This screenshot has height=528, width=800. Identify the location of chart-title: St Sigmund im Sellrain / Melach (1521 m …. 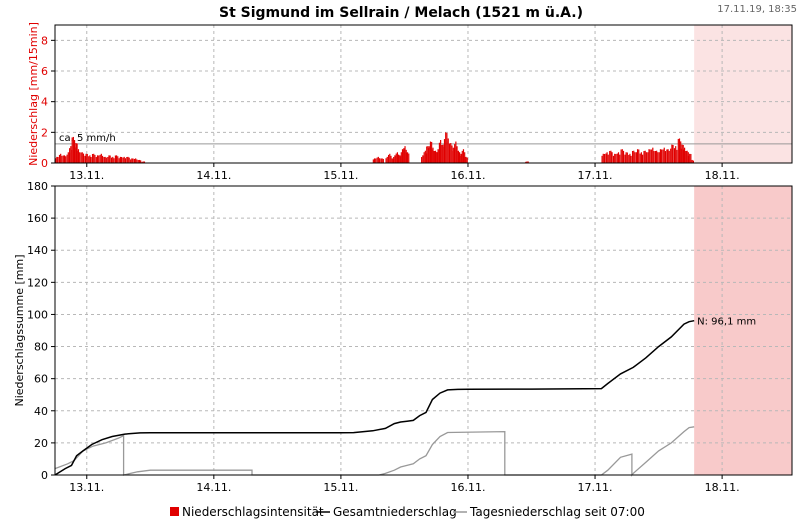
(401, 13).